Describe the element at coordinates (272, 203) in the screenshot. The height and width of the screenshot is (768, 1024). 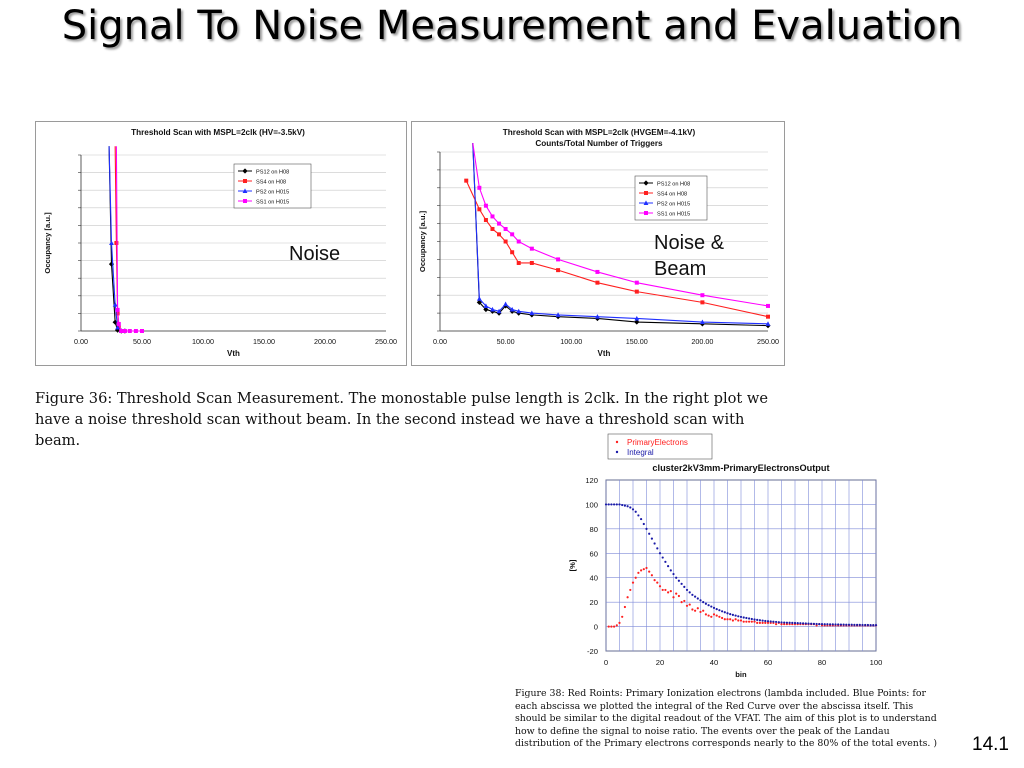
I see `legend-label: SS1 on H015` at that location.